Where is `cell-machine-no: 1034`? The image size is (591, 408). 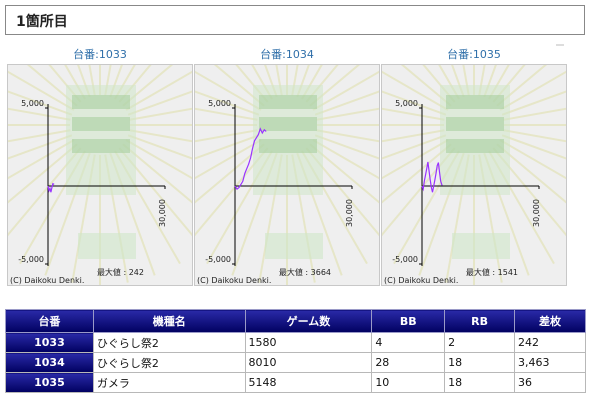
cell-machine-no: 1034 is located at coordinates (49, 362).